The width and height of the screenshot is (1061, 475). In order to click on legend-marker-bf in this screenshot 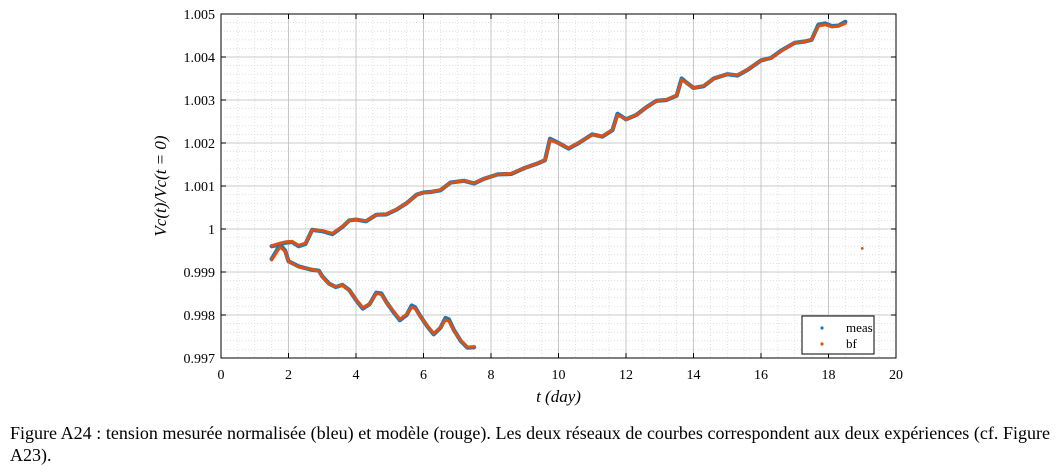, I will do `click(822, 344)`.